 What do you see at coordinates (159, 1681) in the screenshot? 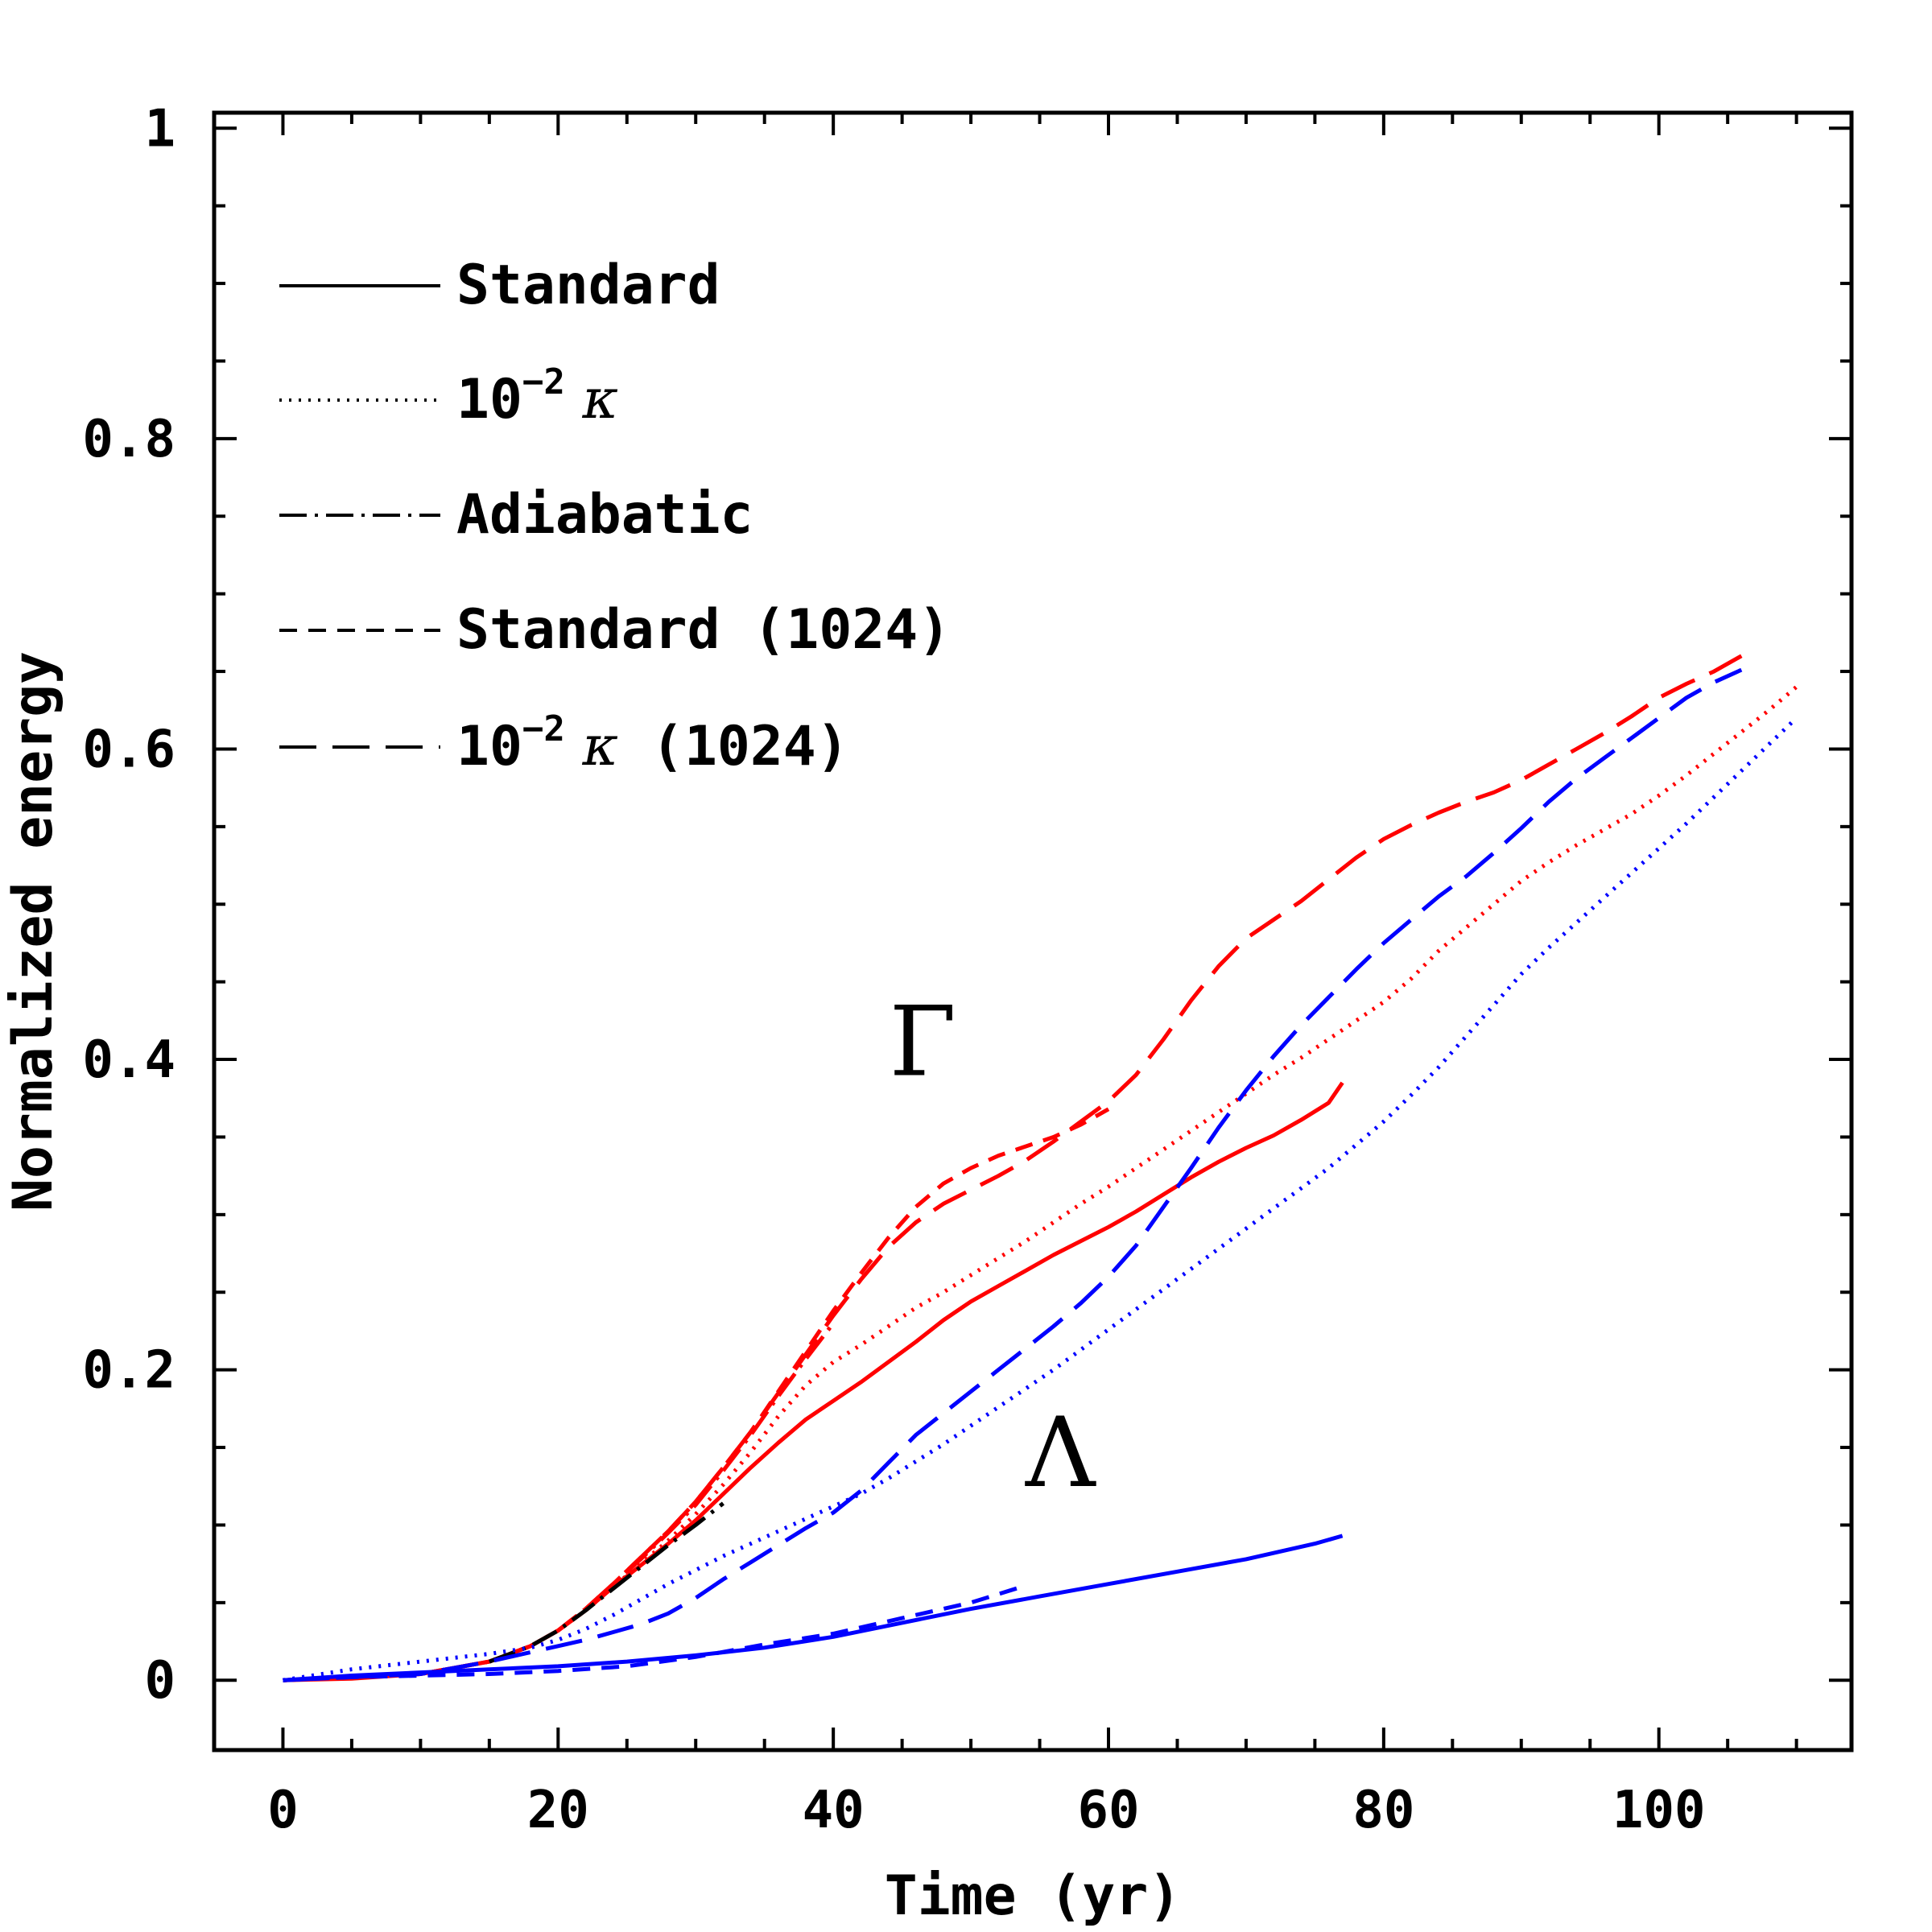
I see `y-tick-label: 0` at bounding box center [159, 1681].